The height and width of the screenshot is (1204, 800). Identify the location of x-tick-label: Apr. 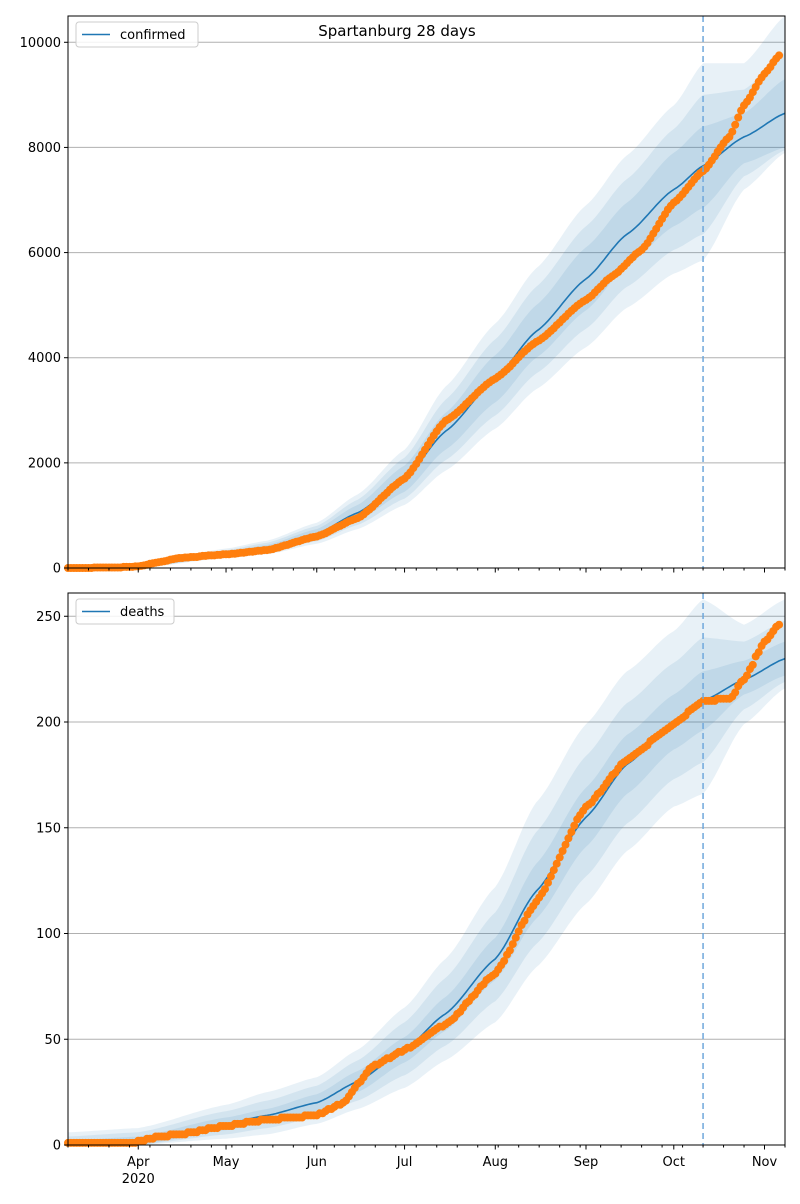
(138, 1162).